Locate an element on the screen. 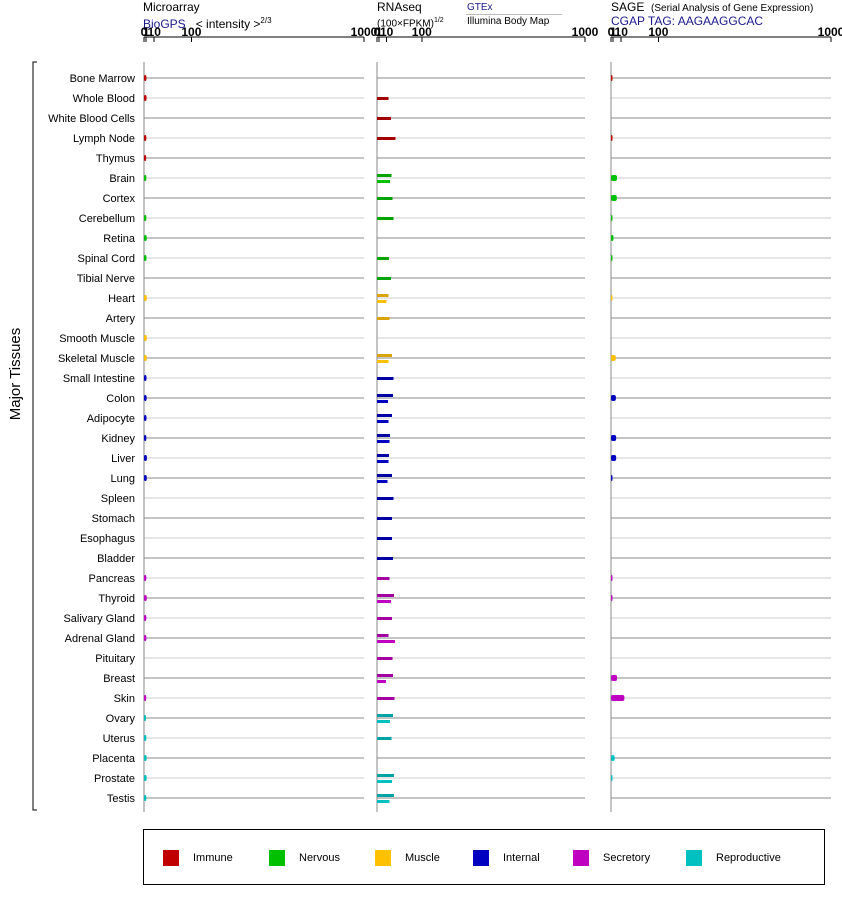 The width and height of the screenshot is (842, 900). microarray-tick-label: 1 is located at coordinates (146, 32).